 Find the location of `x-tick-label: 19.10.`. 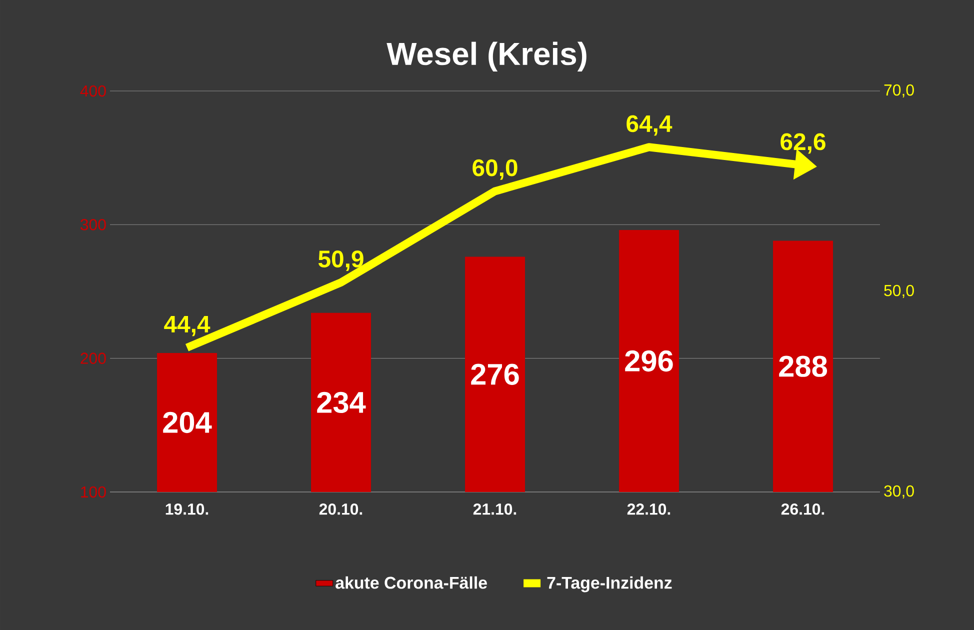

x-tick-label: 19.10. is located at coordinates (187, 509).